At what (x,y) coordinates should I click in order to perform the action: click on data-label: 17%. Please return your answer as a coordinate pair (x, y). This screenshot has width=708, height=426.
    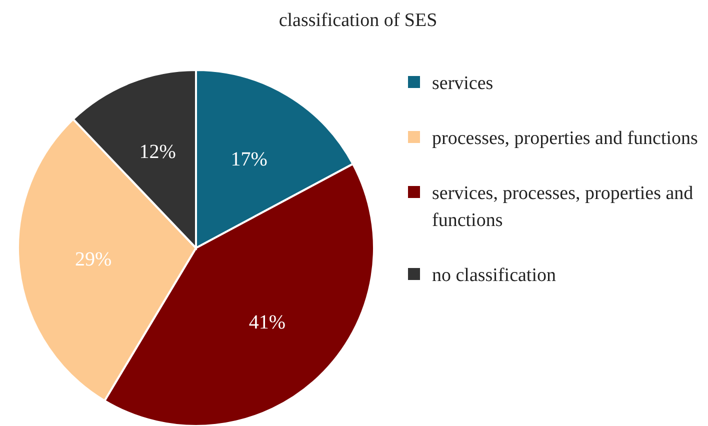
    Looking at the image, I should click on (249, 159).